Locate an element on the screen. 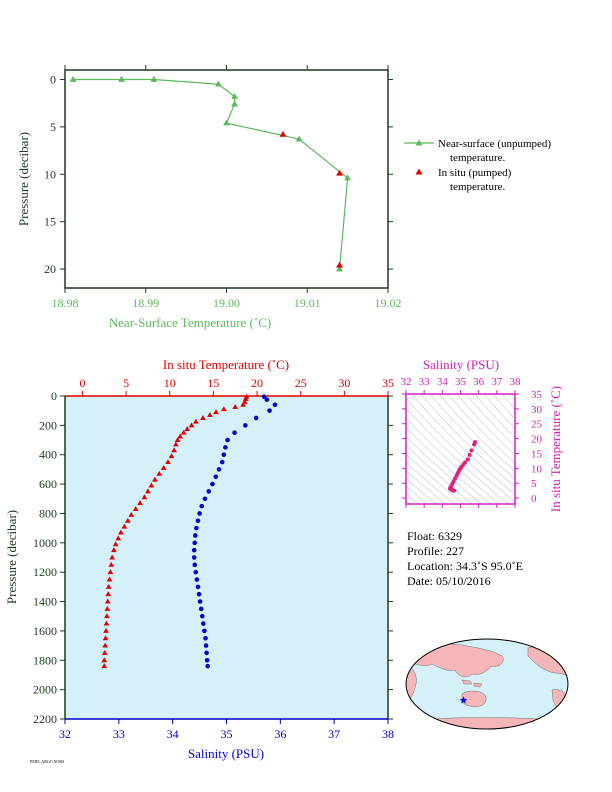  legend-triangle-insitu is located at coordinates (419, 171).